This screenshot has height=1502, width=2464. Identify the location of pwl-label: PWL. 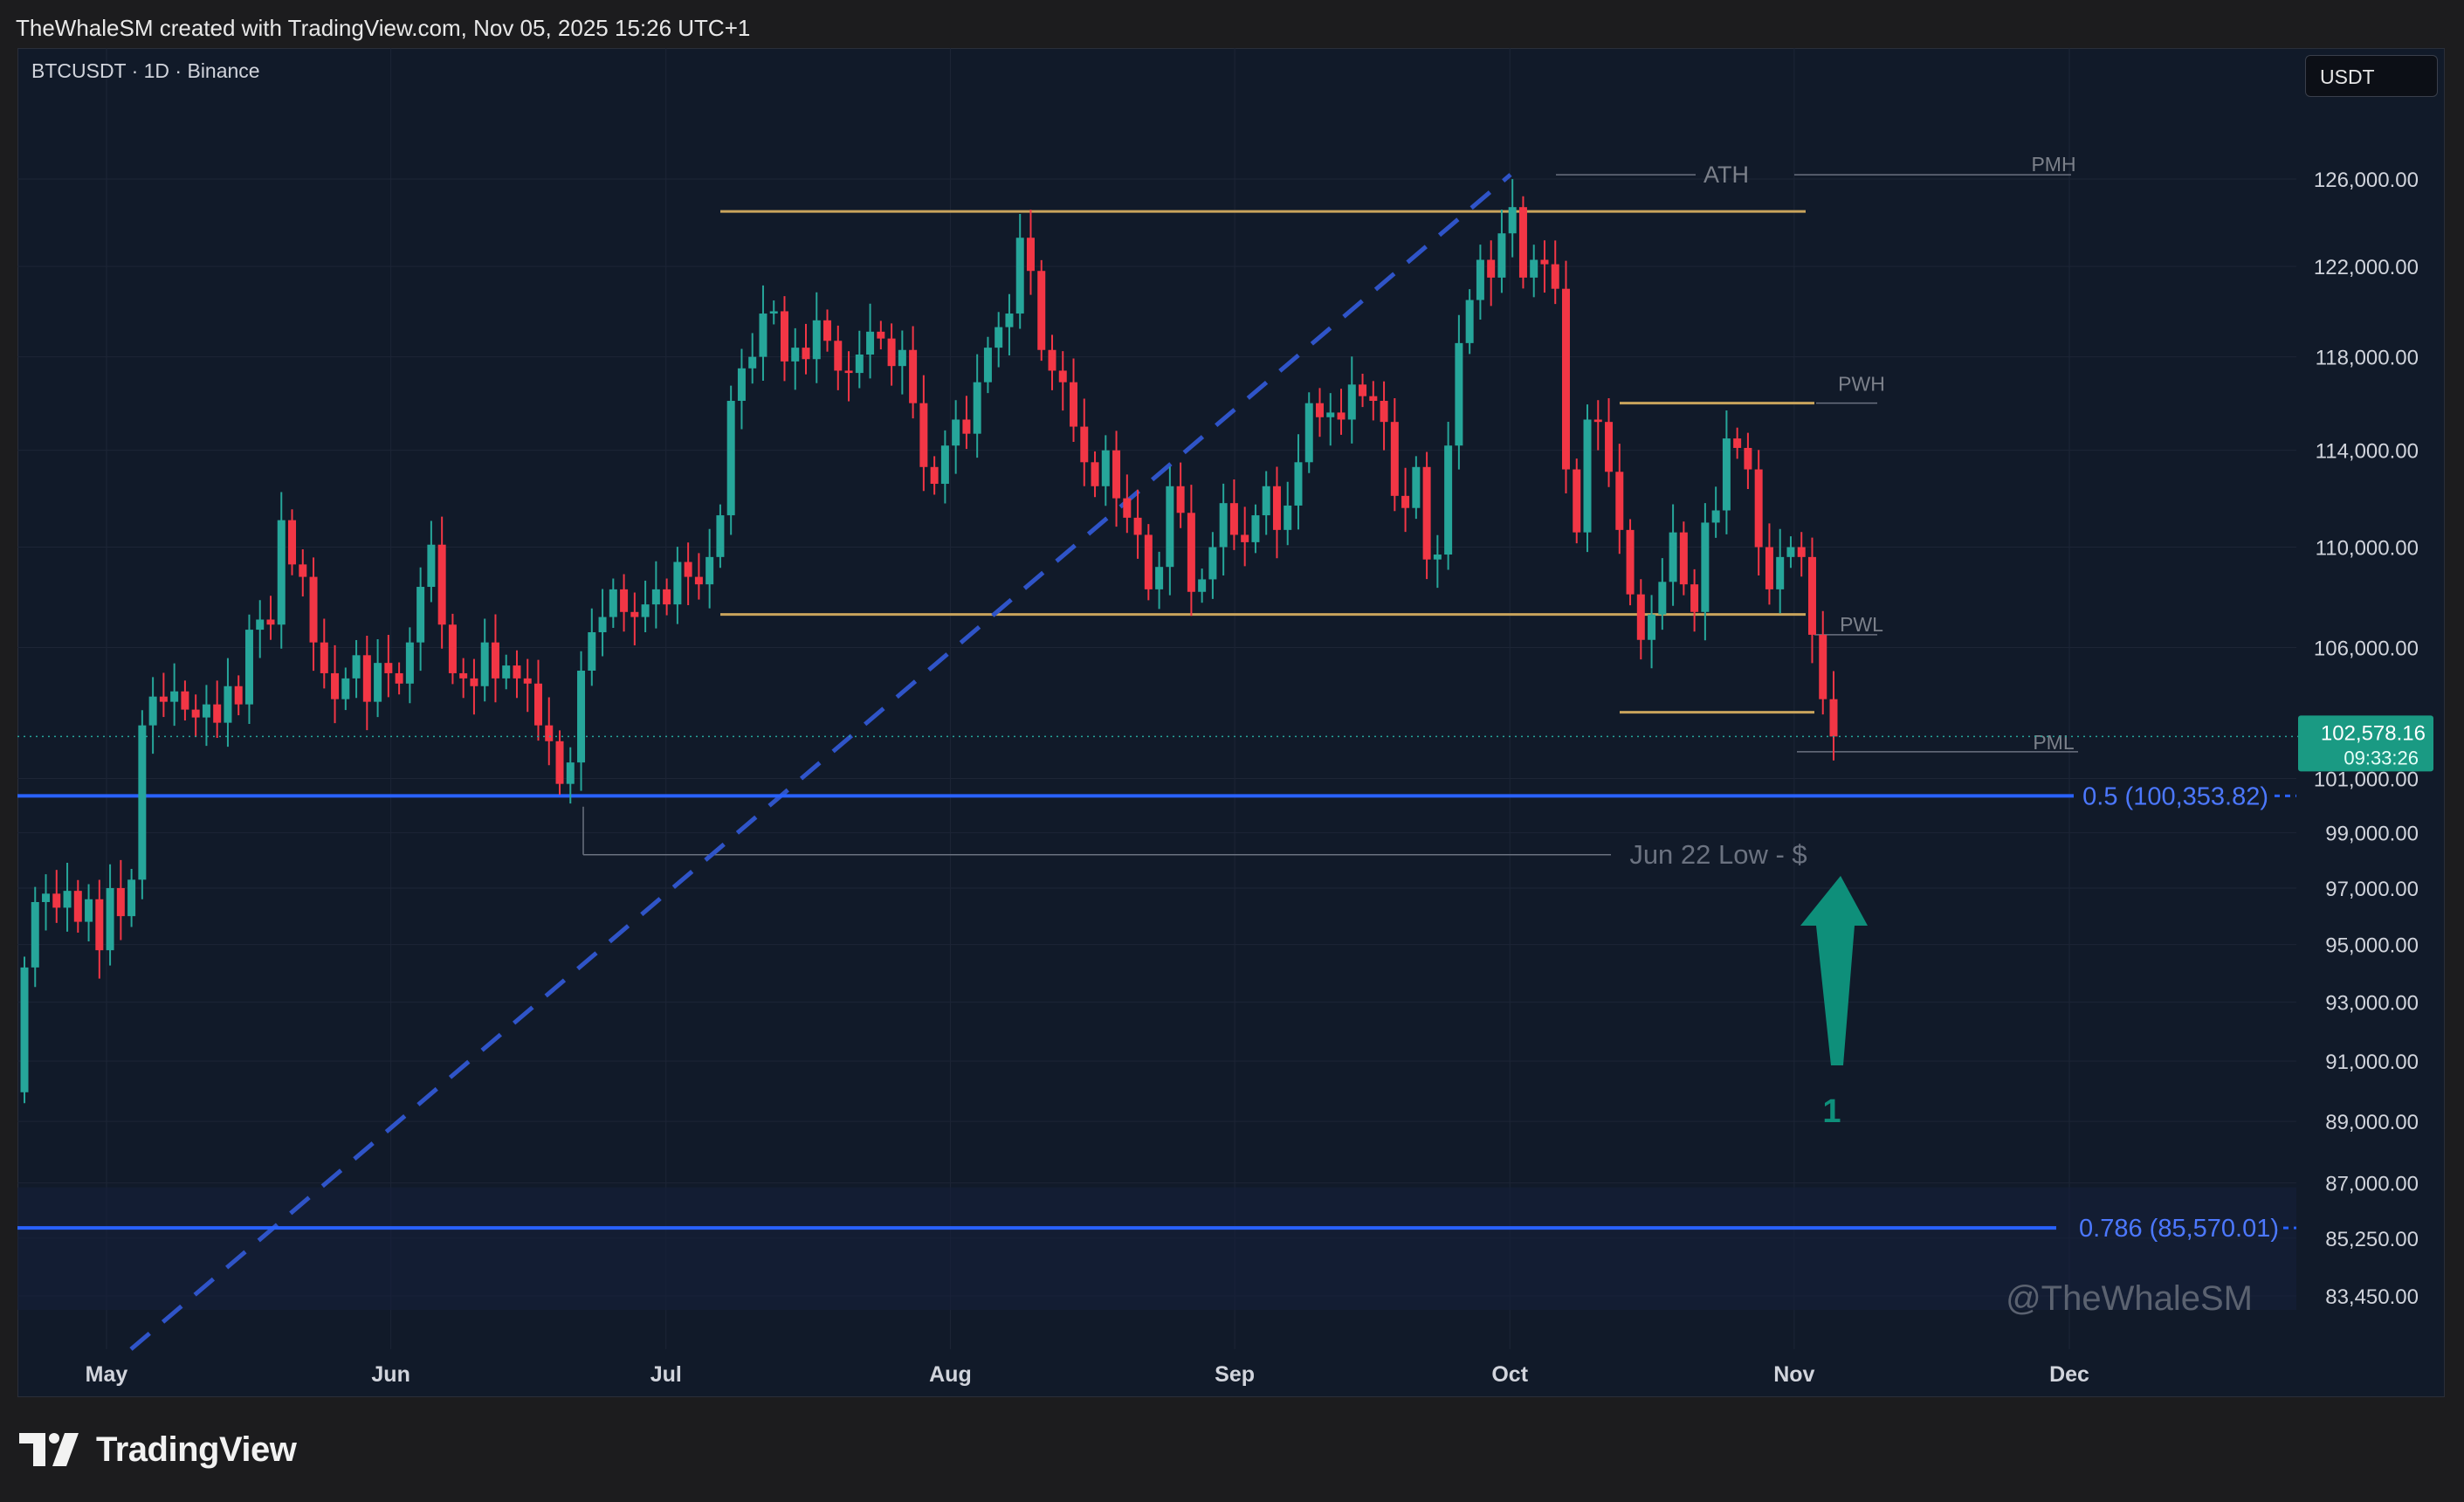
(1861, 624).